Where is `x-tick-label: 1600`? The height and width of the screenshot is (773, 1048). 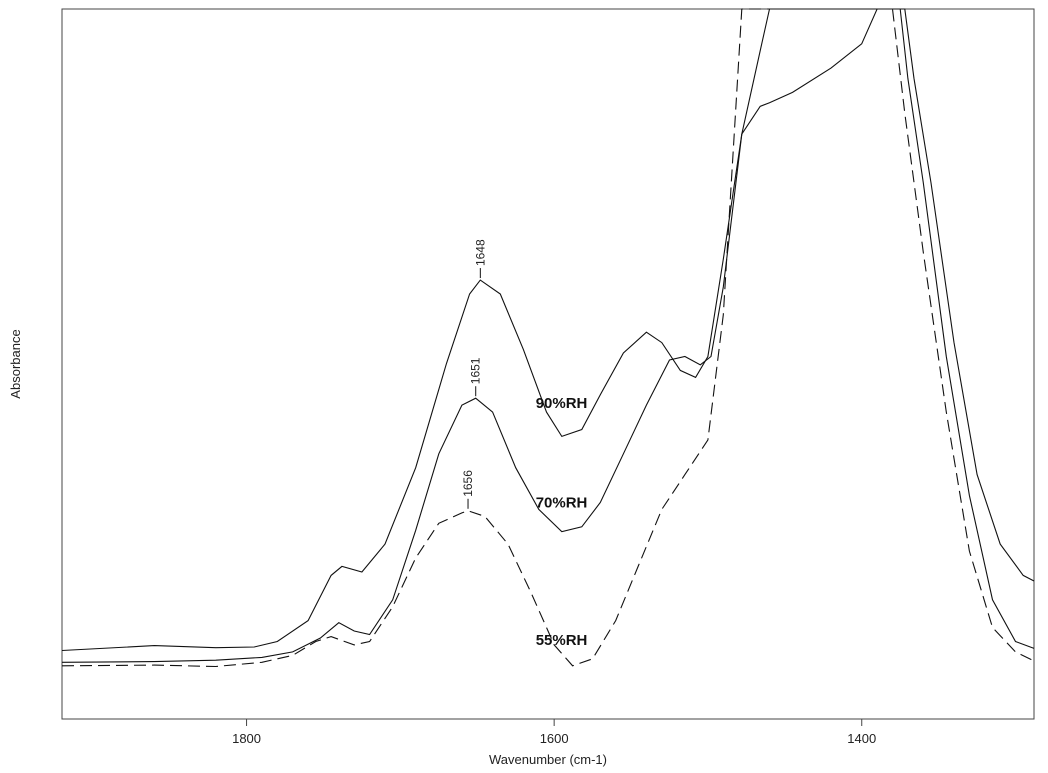
x-tick-label: 1600 is located at coordinates (554, 738).